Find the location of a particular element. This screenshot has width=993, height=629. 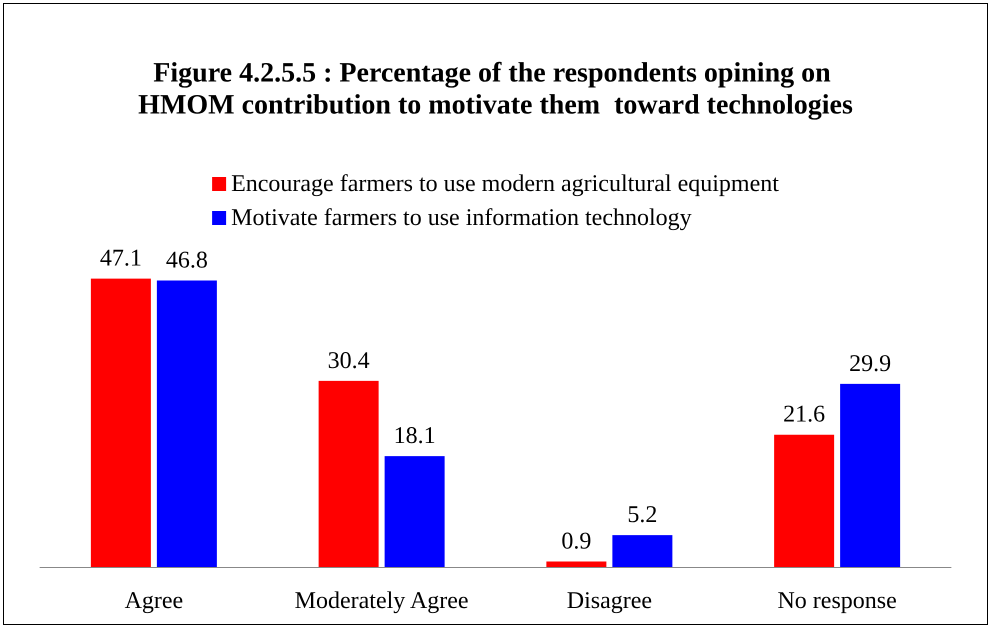

x-tick-label: Moderately Agree is located at coordinates (381, 601).